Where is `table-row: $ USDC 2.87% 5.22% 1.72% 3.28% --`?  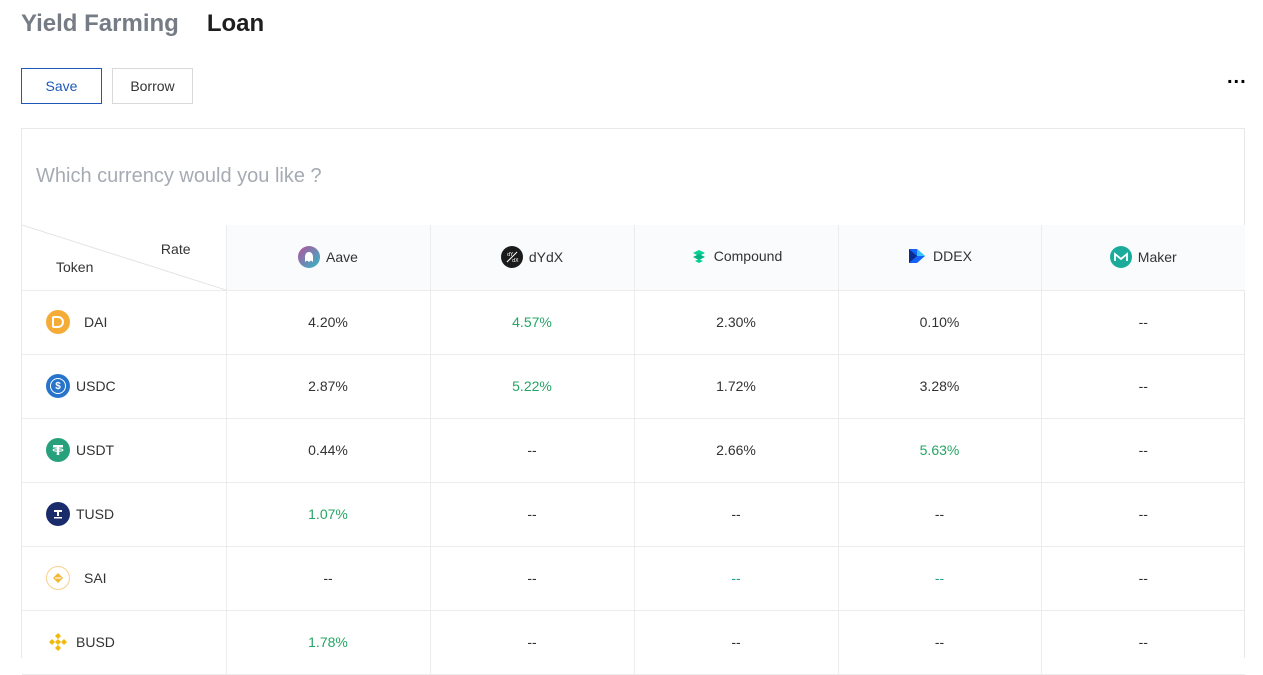
table-row: $ USDC 2.87% 5.22% 1.72% 3.28% -- is located at coordinates (633, 386).